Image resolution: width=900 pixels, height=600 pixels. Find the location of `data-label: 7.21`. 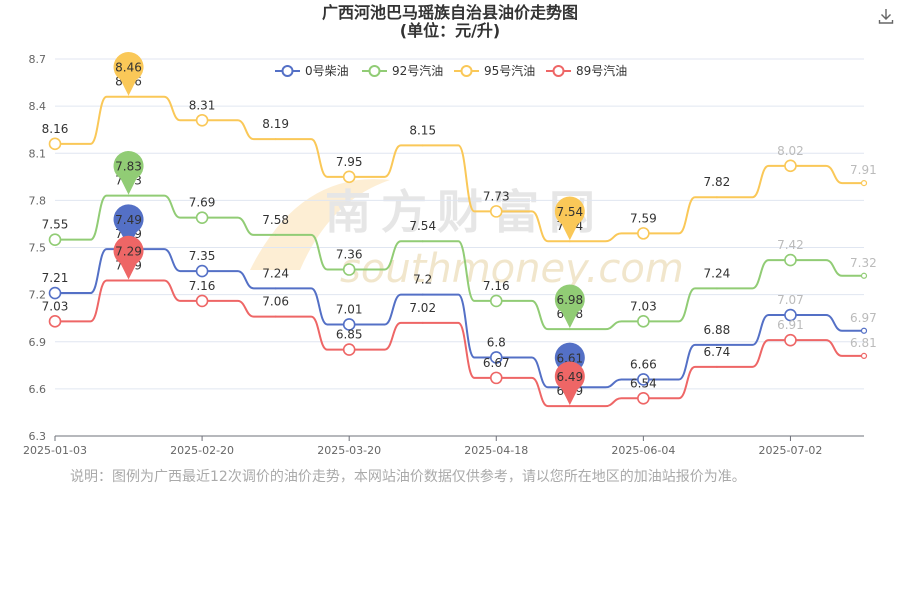

data-label: 7.21 is located at coordinates (55, 278).